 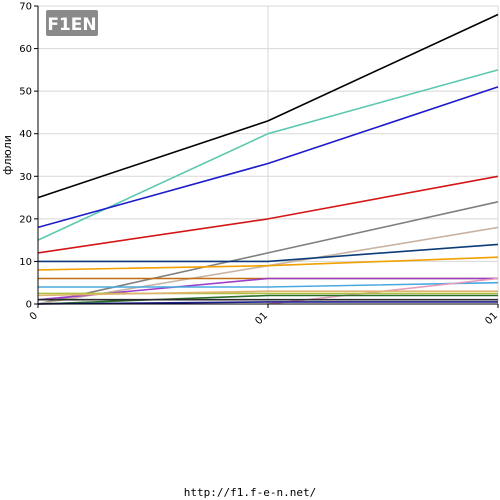 I want to click on y-tick-label: 50, so click(x=25, y=92).